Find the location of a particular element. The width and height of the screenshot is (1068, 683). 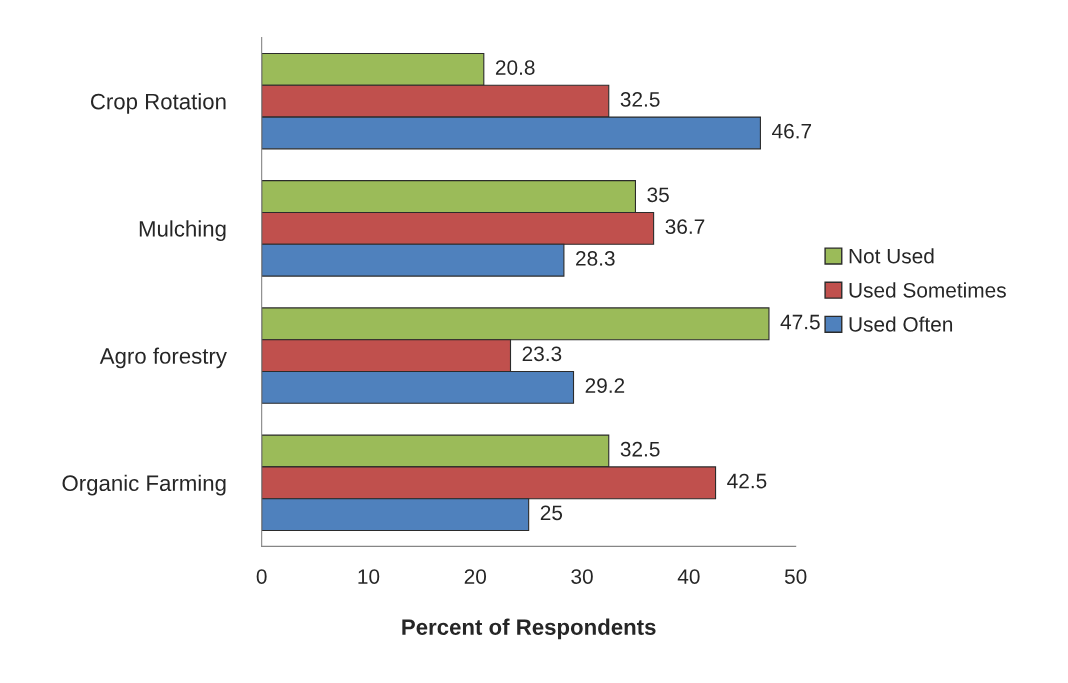

data-label: 46.7 is located at coordinates (792, 131).